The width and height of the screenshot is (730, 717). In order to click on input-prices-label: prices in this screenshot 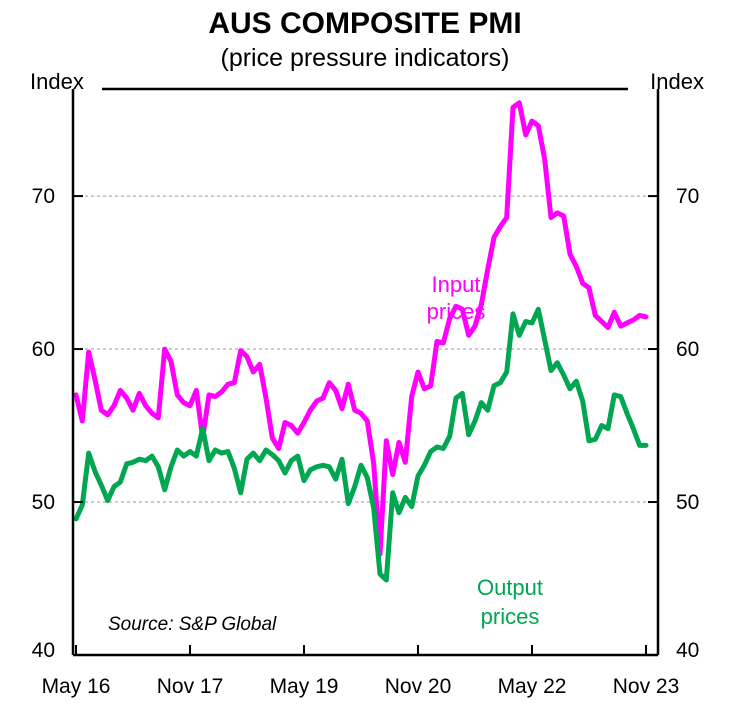, I will do `click(456, 311)`.